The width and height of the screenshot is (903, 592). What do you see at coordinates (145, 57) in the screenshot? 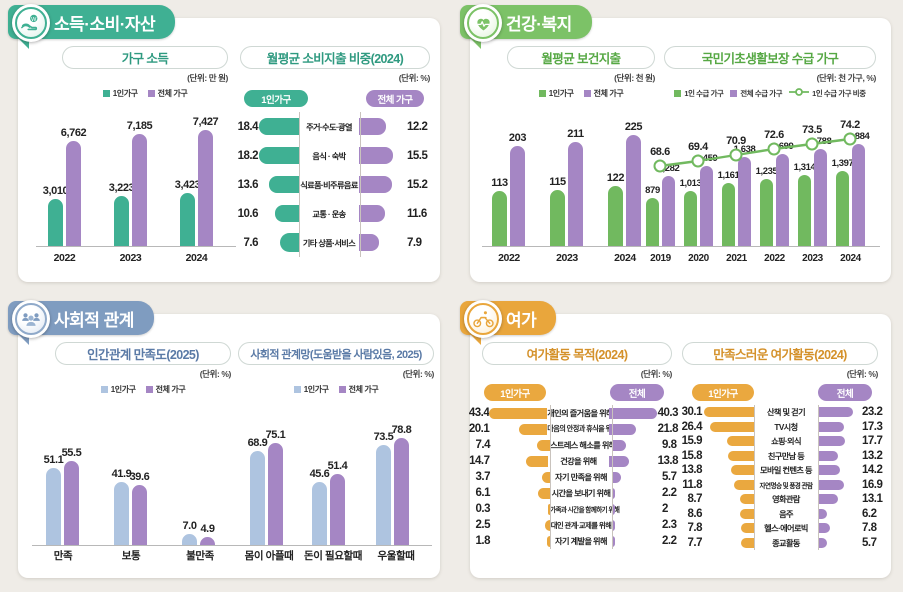
I see `chart-title: 가구 소득` at bounding box center [145, 57].